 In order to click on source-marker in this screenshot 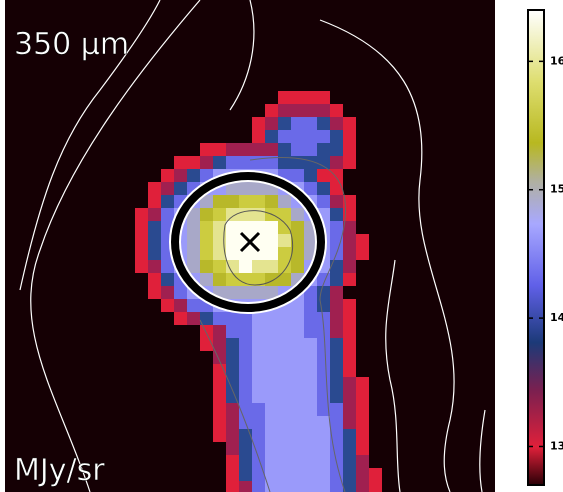, I will do `click(250, 242)`.